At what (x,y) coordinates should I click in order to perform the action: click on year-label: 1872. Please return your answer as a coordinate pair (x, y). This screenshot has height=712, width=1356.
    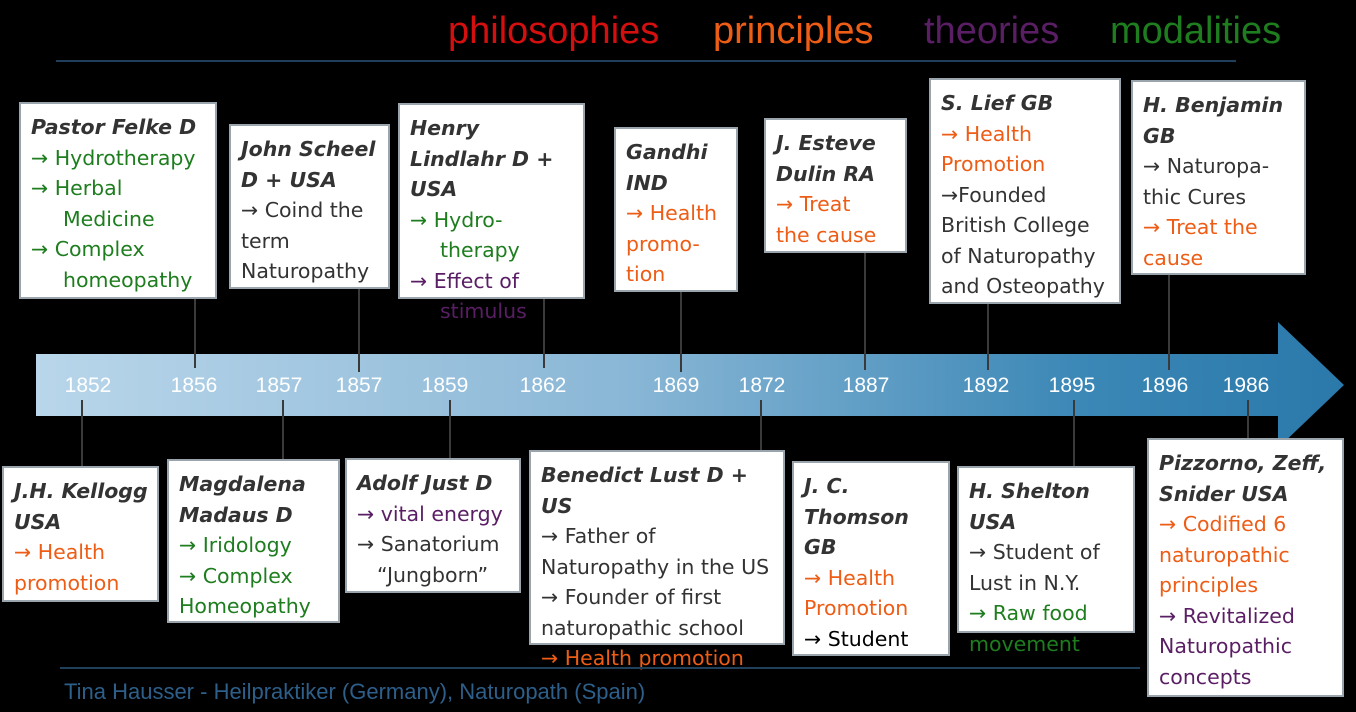
    Looking at the image, I should click on (762, 385).